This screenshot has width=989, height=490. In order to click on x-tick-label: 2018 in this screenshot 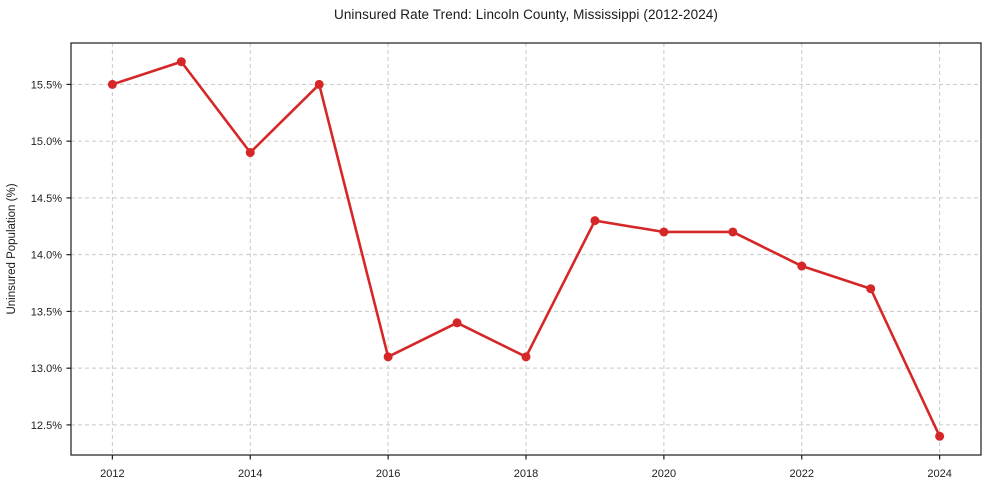, I will do `click(526, 474)`.